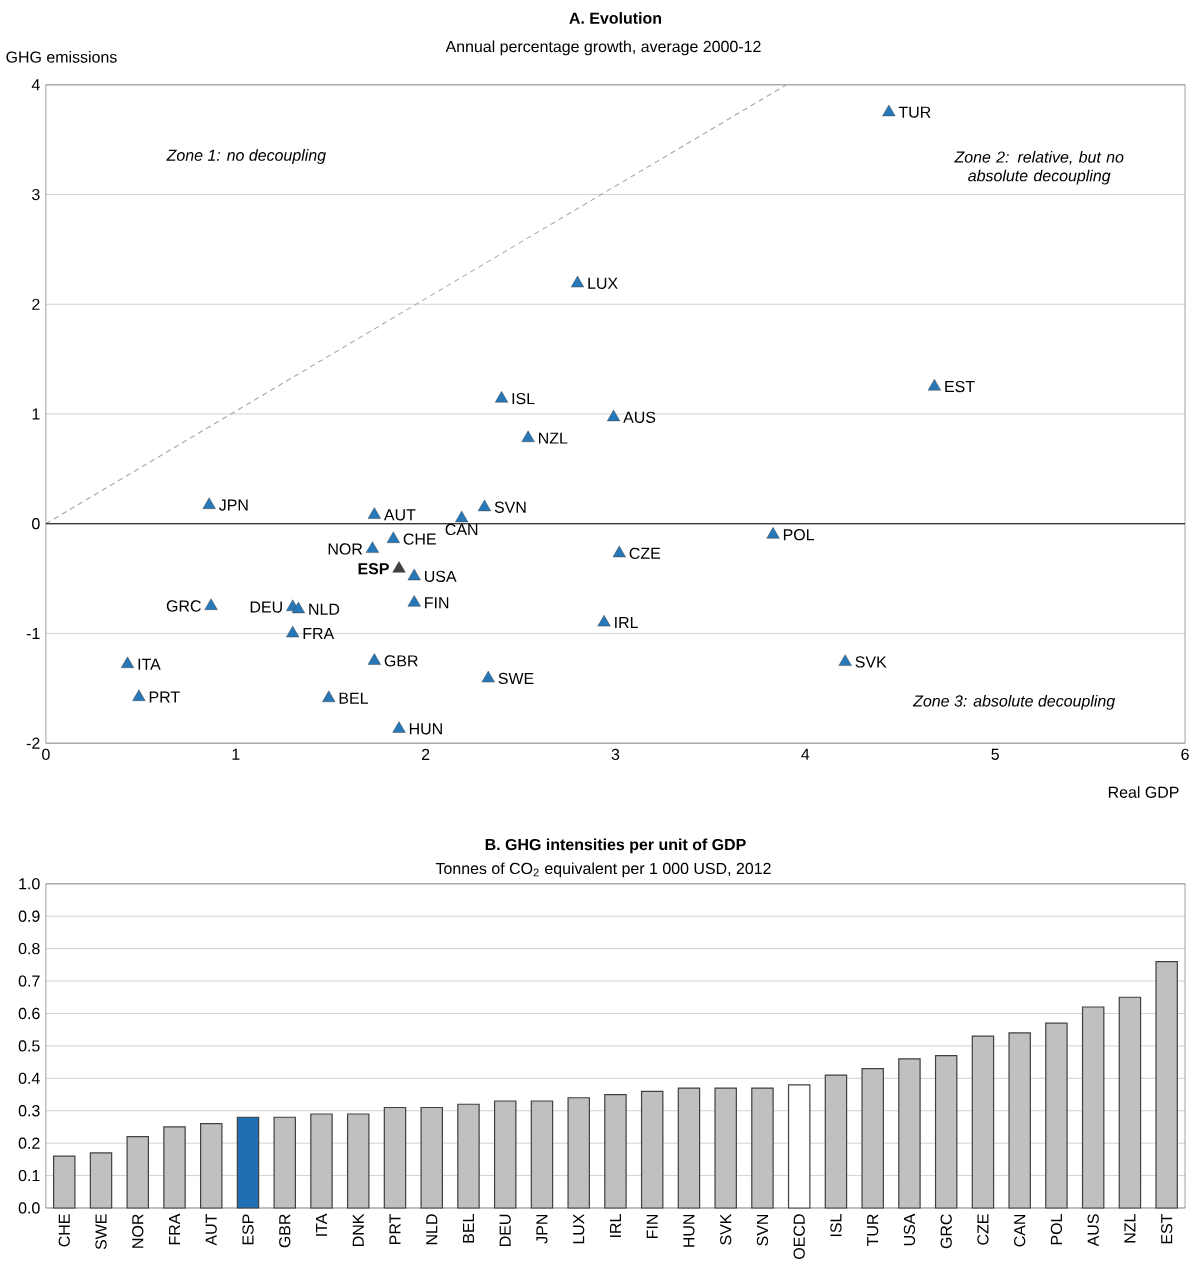 Image resolution: width=1195 pixels, height=1265 pixels. I want to click on x-tick-label: NLD, so click(432, 1229).